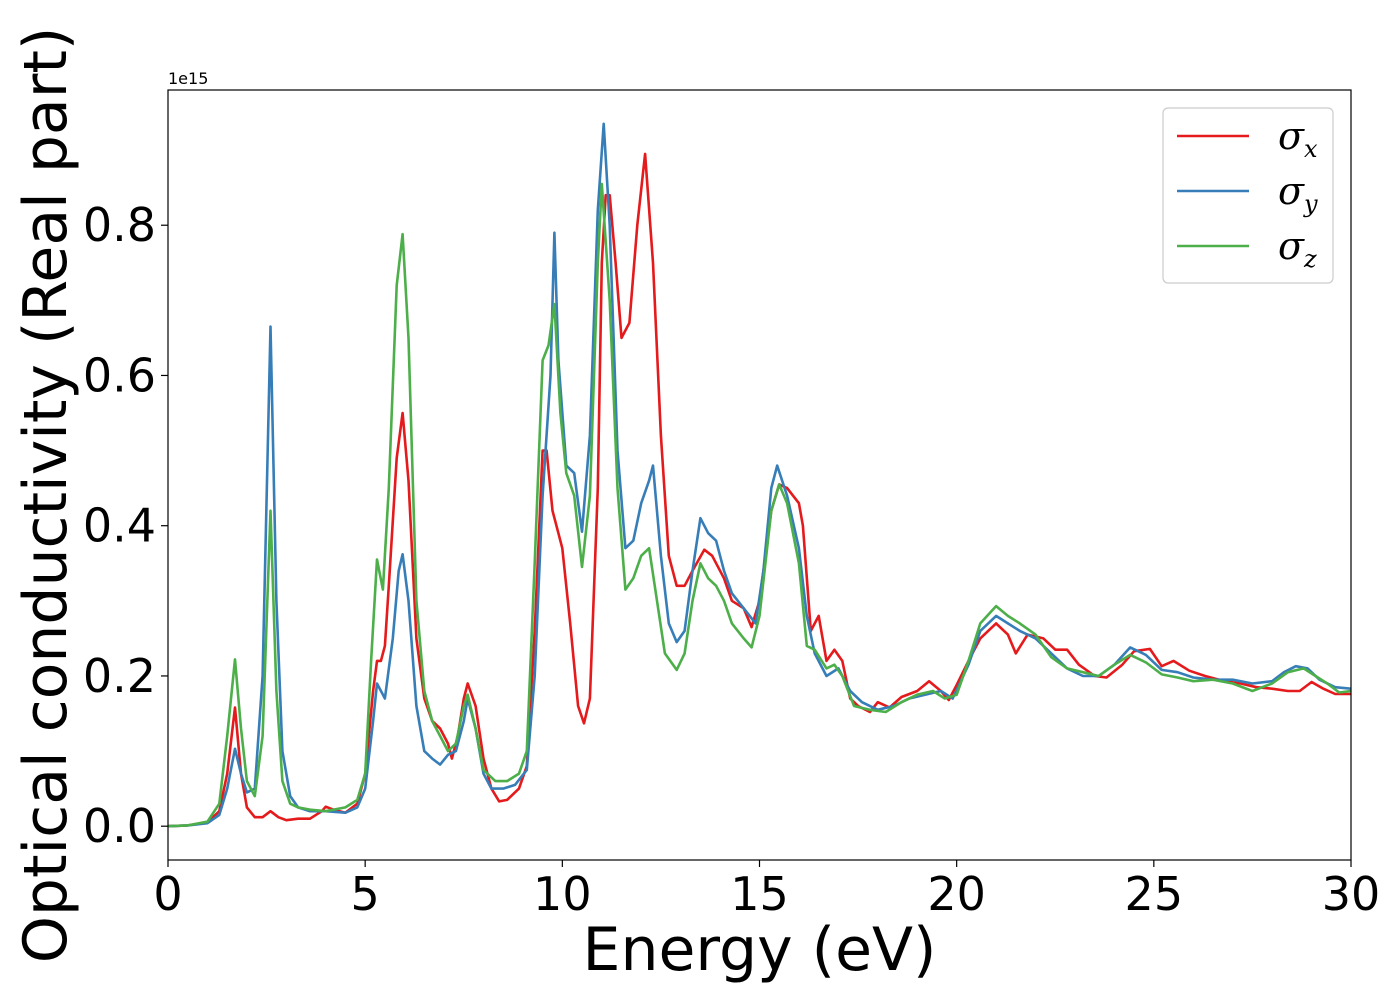 This screenshot has width=1400, height=1000. Describe the element at coordinates (1248, 195) in the screenshot. I see `legend-box` at that location.